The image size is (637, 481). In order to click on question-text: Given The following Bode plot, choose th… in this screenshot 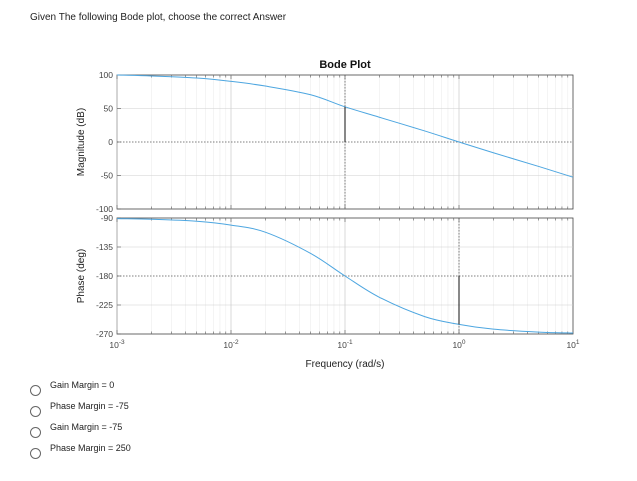, I will do `click(158, 17)`.